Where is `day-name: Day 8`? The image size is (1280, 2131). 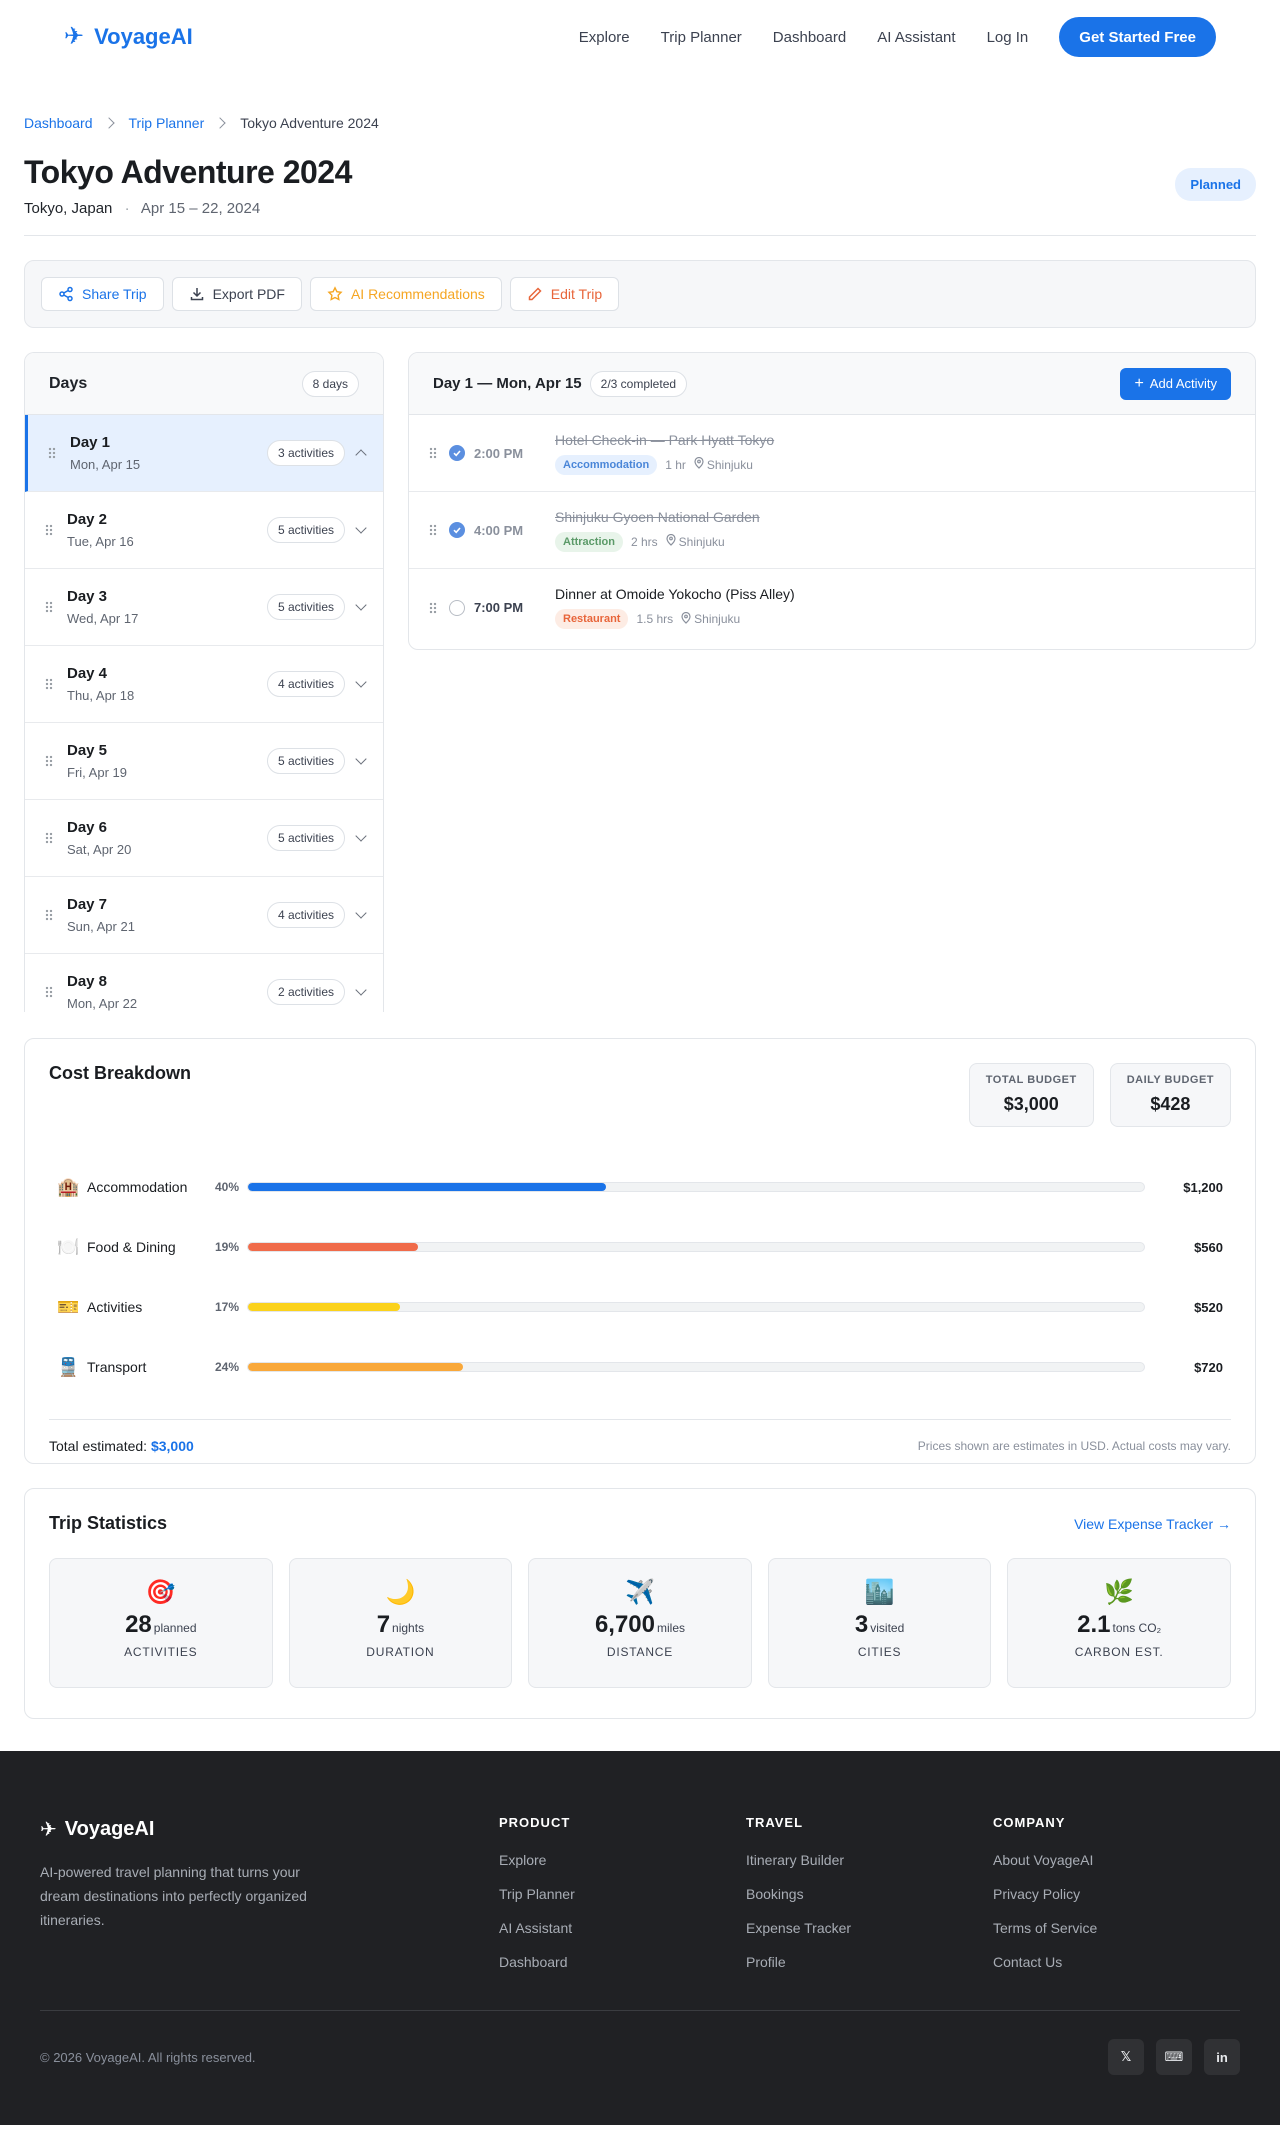
day-name: Day 8 is located at coordinates (87, 981).